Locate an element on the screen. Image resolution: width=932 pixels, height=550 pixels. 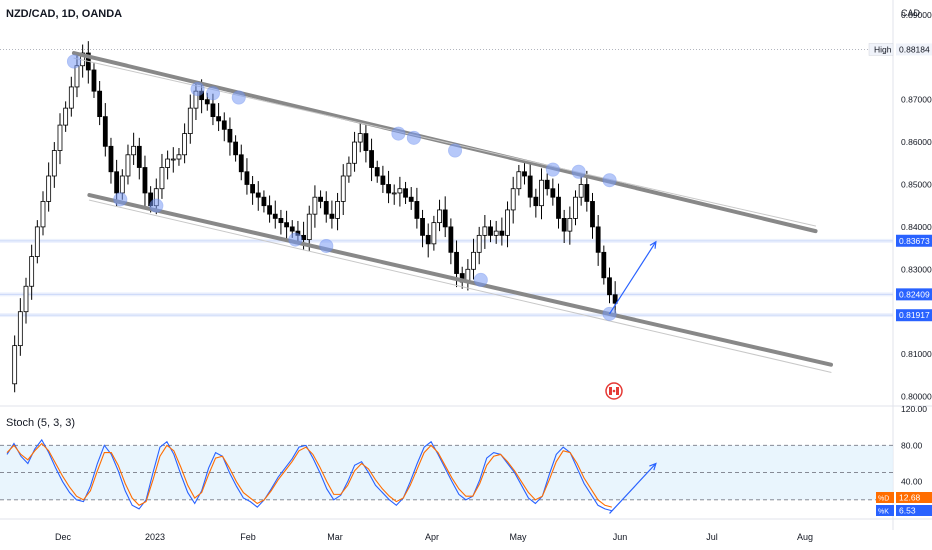
projection-arrow-price-head is located at coordinates (653, 244).